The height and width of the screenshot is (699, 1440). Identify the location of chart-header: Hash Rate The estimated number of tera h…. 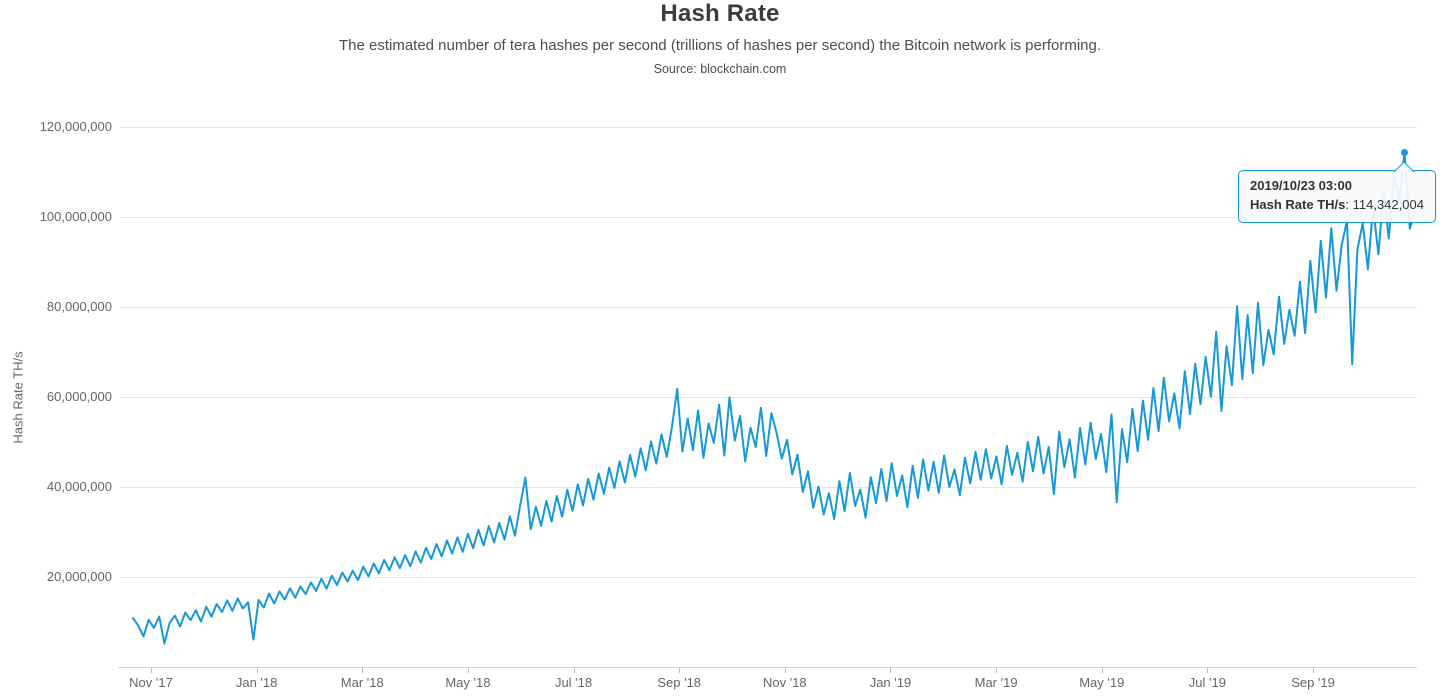
(720, 38).